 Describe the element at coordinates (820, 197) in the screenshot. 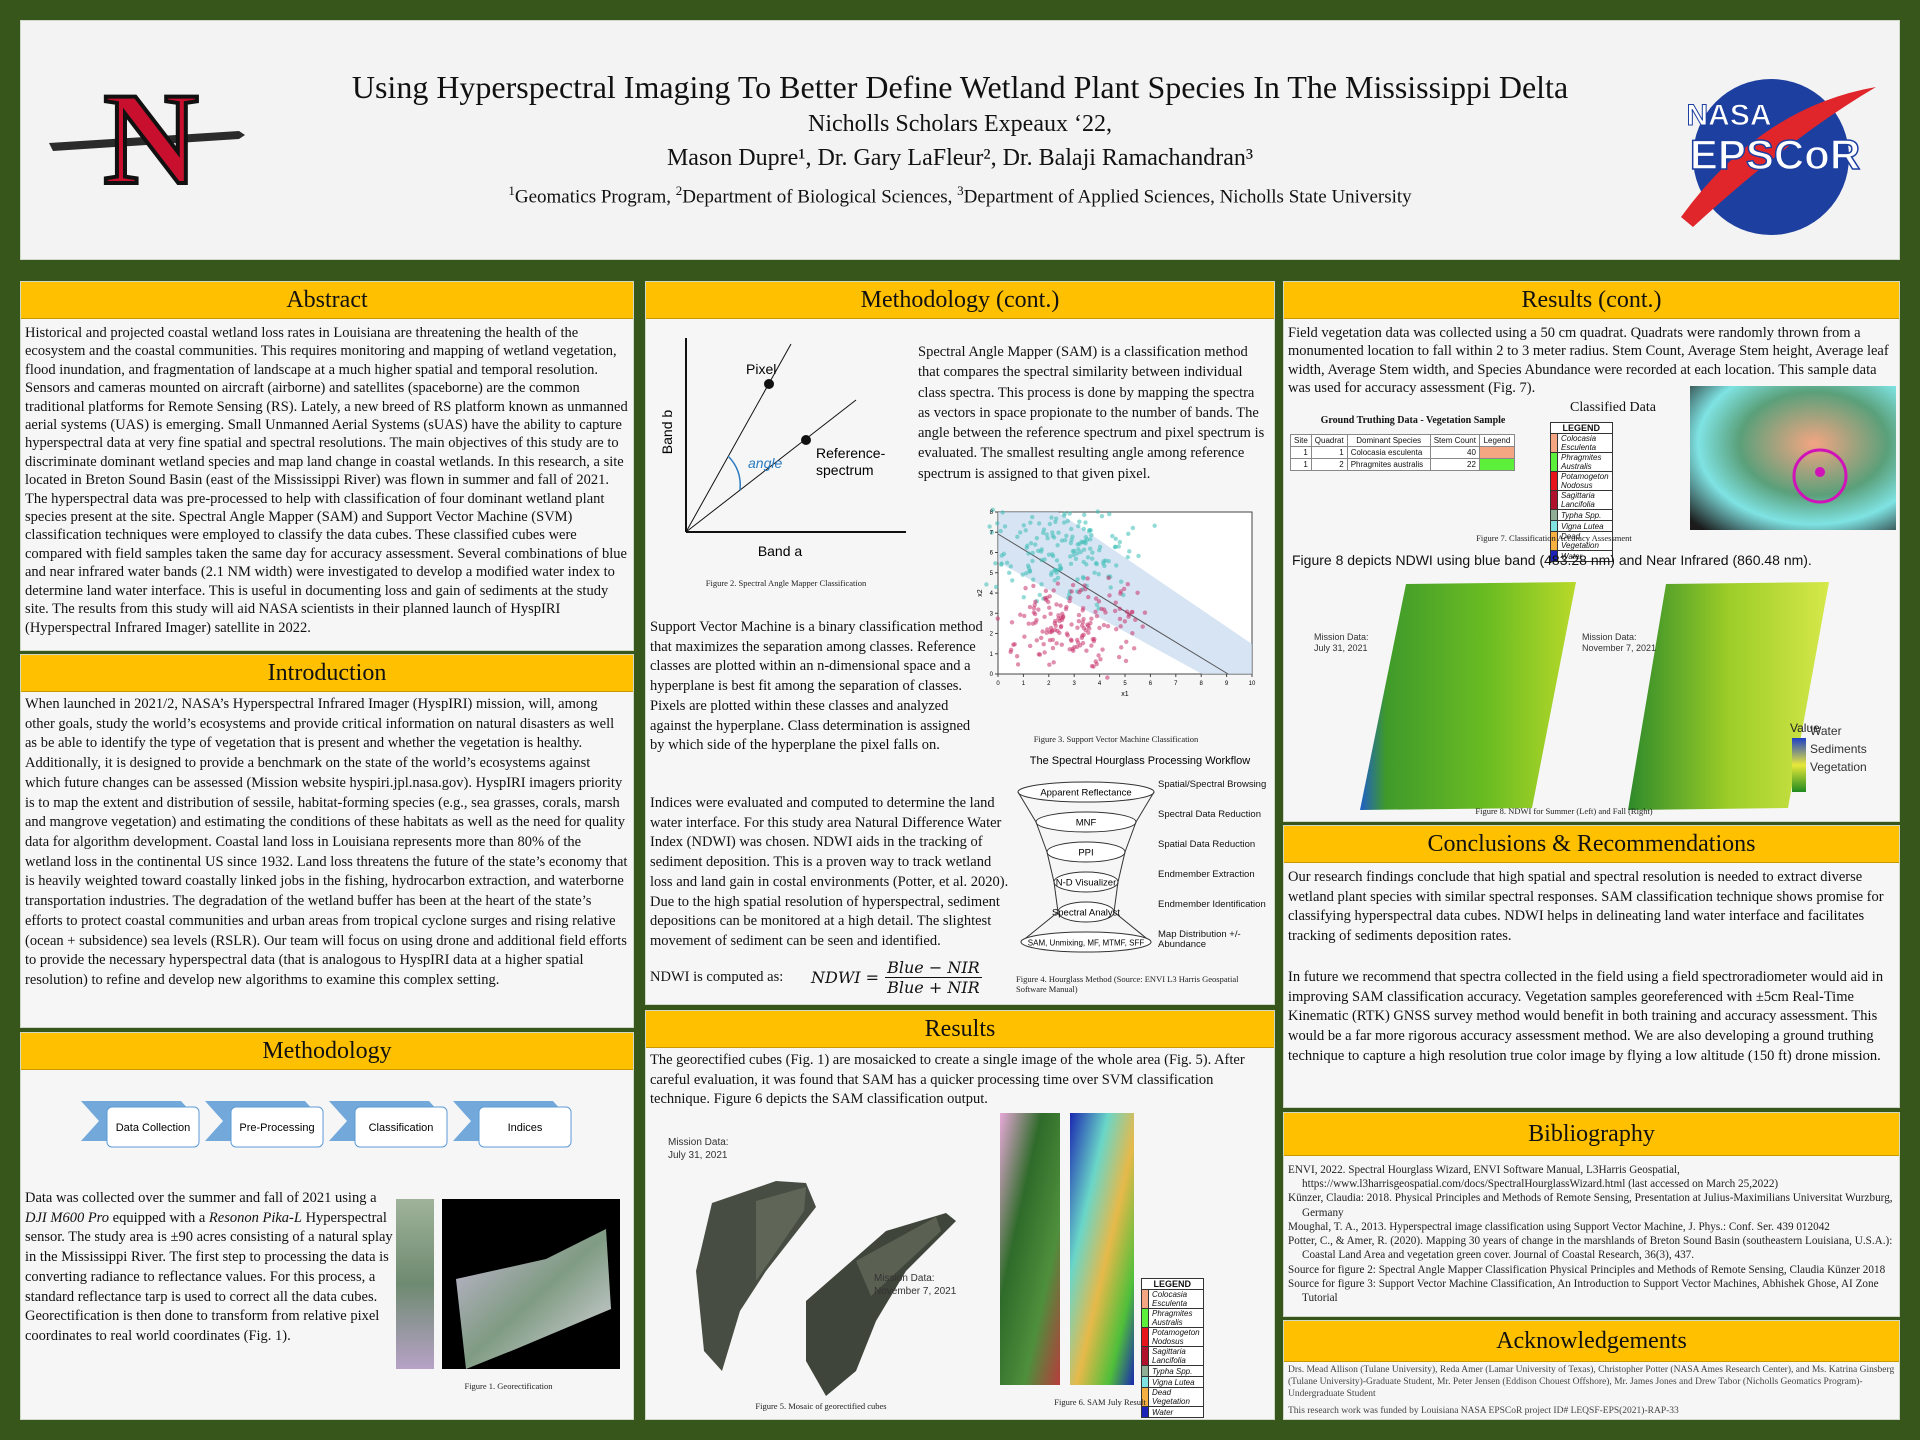

I see `affiliation-text: Department of Biological Sciences,` at that location.